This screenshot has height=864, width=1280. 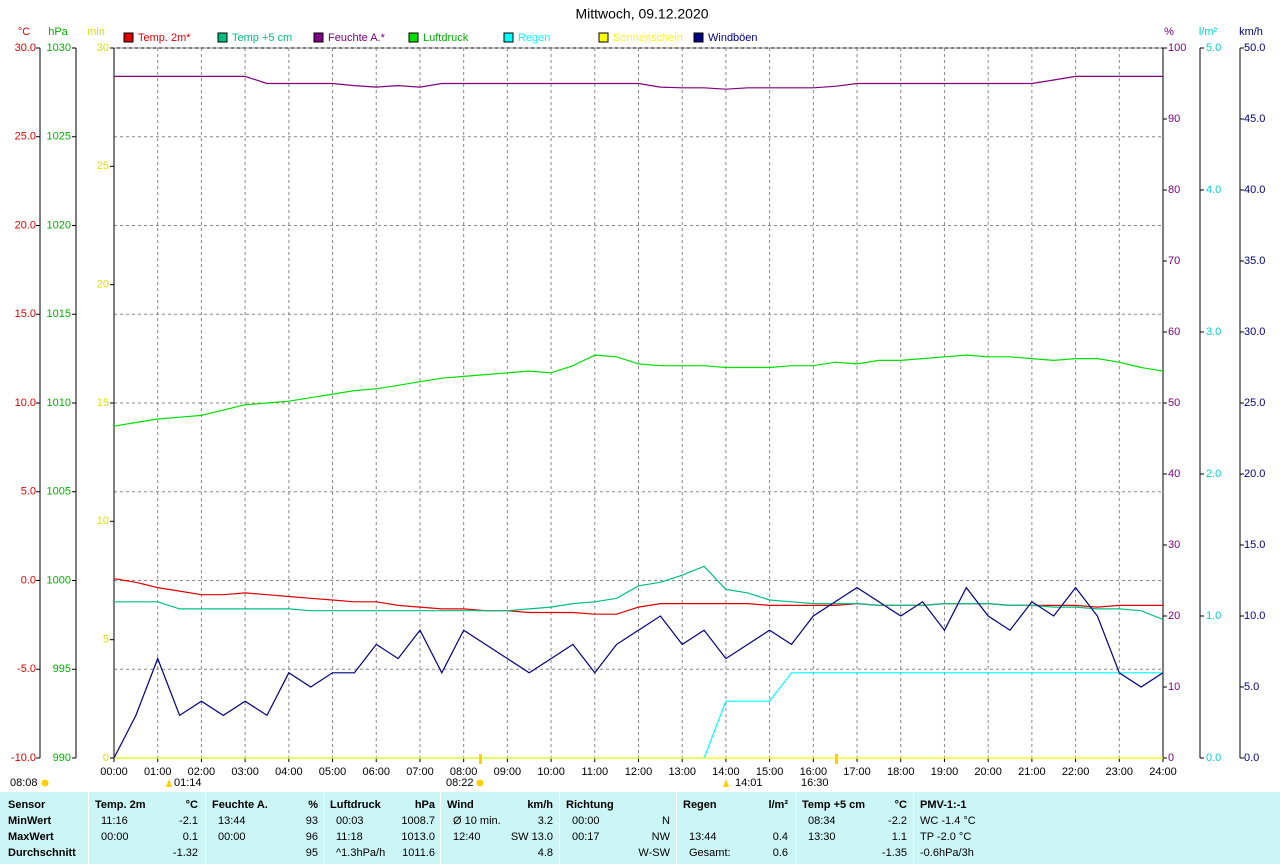 I want to click on y-tick-label: -10.0, so click(x=23, y=758).